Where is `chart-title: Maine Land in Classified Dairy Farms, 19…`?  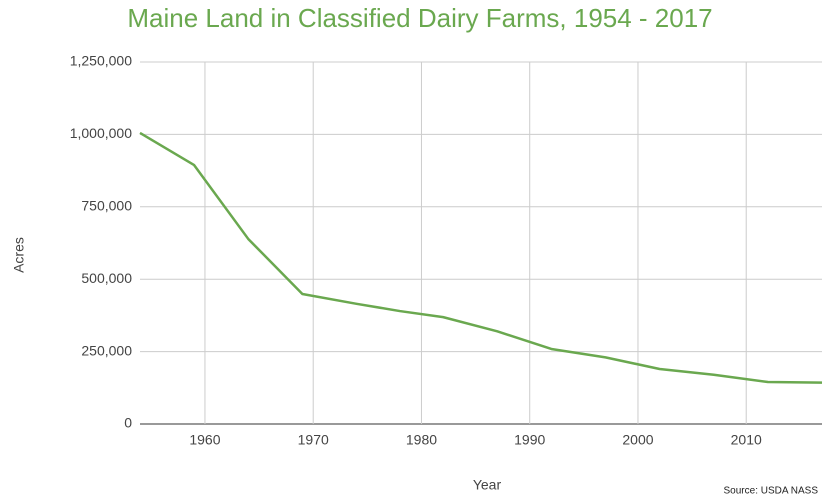
chart-title: Maine Land in Classified Dairy Farms, 19… is located at coordinates (419, 18).